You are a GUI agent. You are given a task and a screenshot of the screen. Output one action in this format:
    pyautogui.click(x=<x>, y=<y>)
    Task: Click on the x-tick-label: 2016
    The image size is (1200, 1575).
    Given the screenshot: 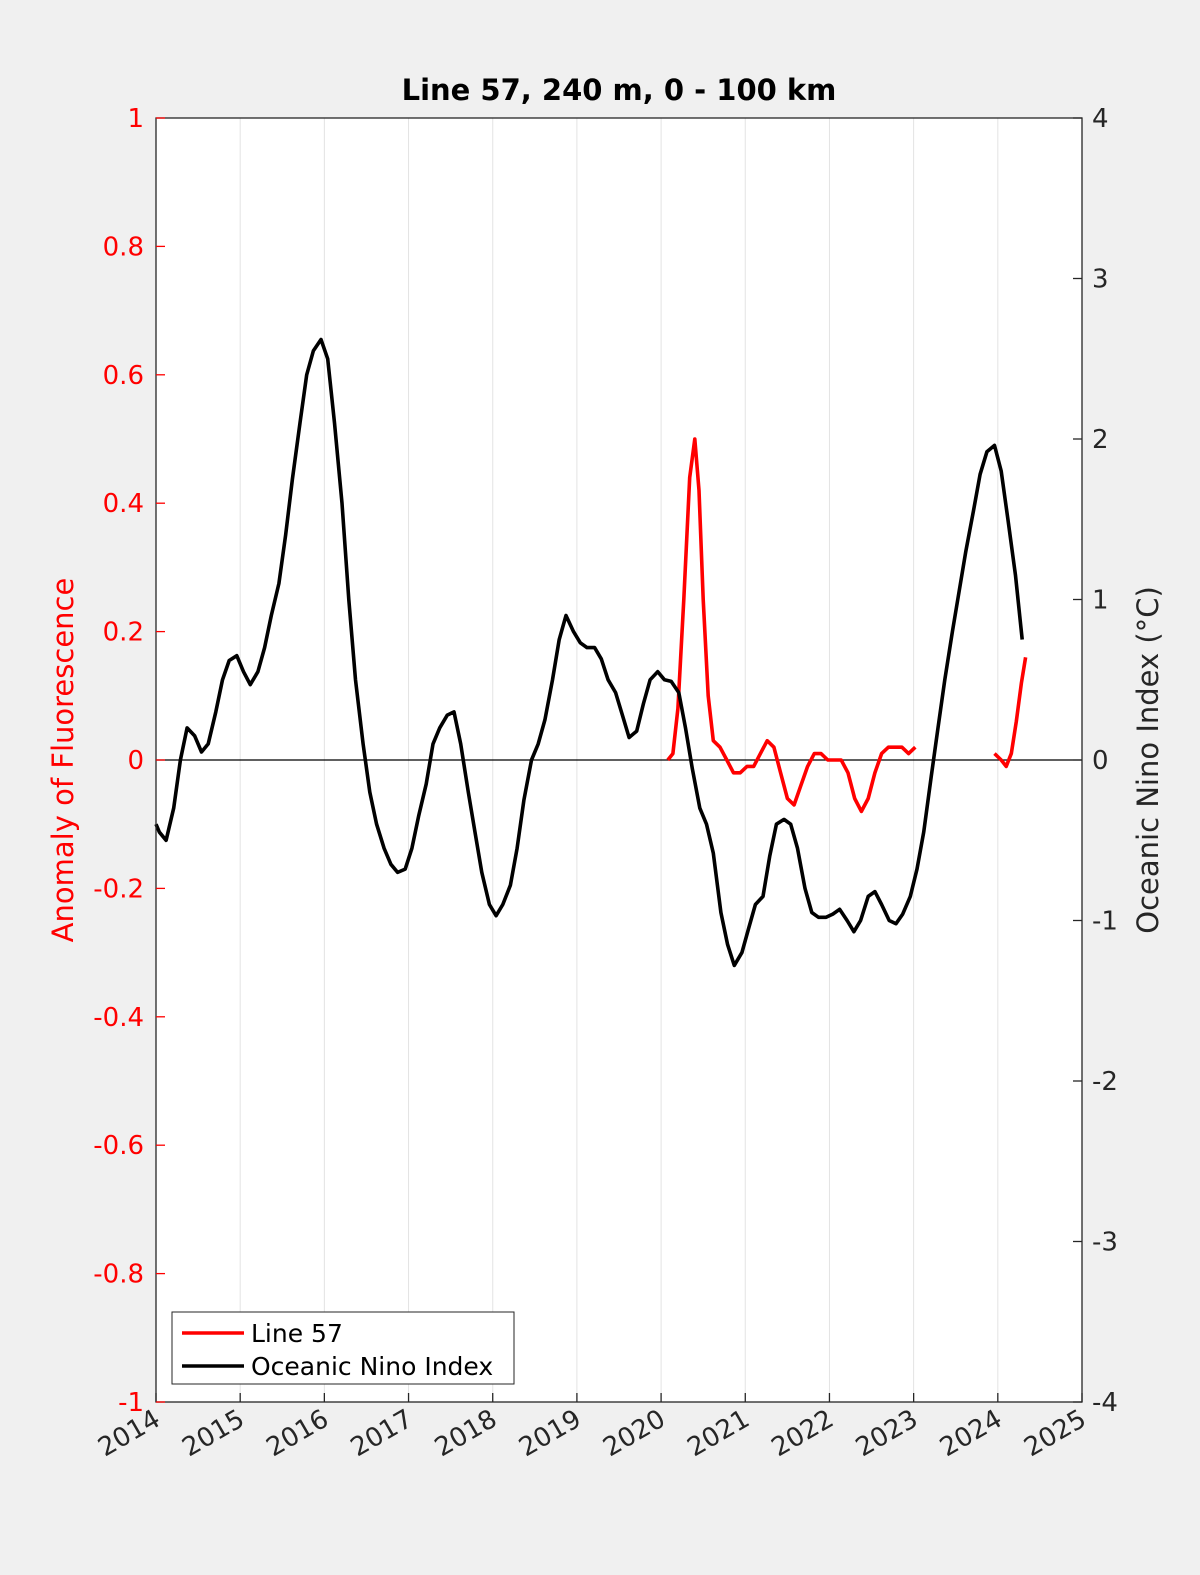 What is the action you would take?
    pyautogui.click(x=298, y=1433)
    